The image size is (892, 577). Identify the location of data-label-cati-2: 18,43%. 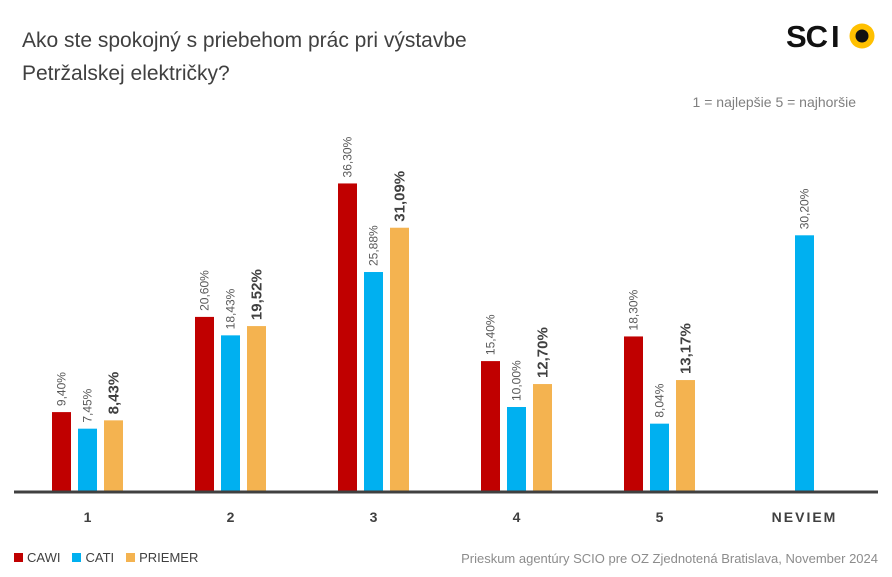
(231, 308).